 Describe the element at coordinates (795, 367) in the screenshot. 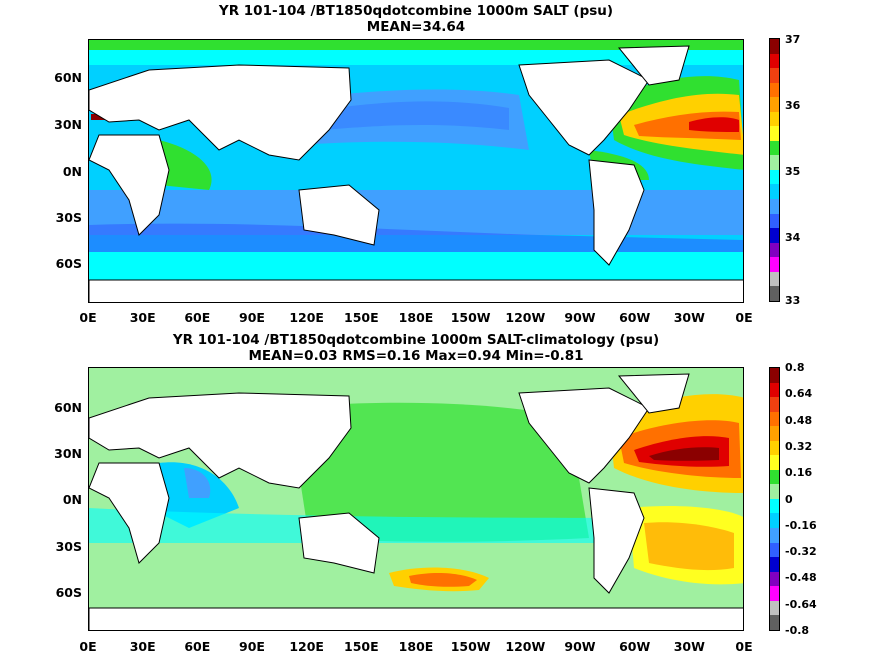

I see `colorbar-tick-label: 0.8` at that location.